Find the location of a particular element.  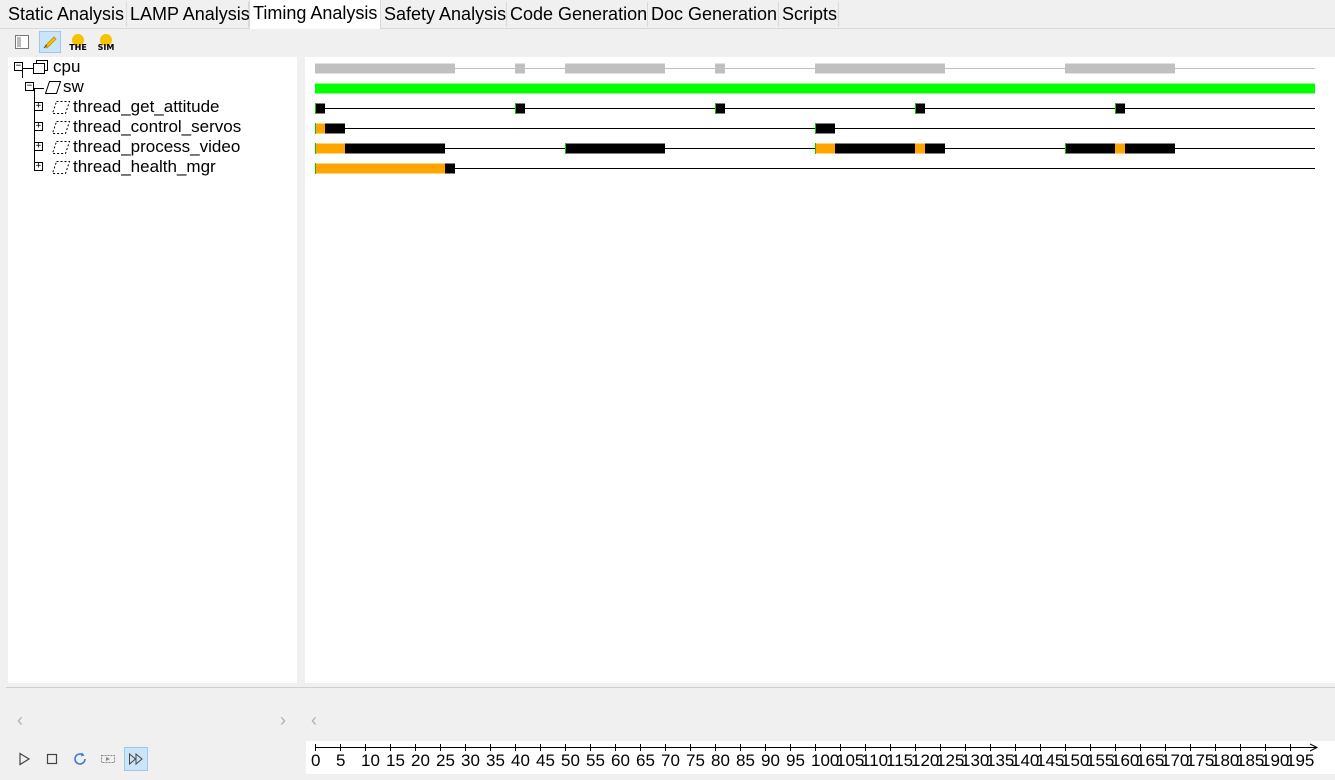

stop-button is located at coordinates (52, 759).